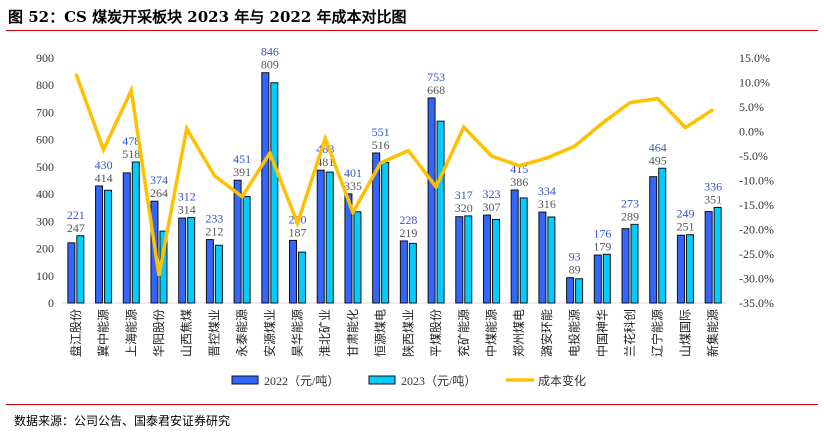 The width and height of the screenshot is (824, 445). Describe the element at coordinates (685, 214) in the screenshot. I see `data-label-2022: 249` at that location.